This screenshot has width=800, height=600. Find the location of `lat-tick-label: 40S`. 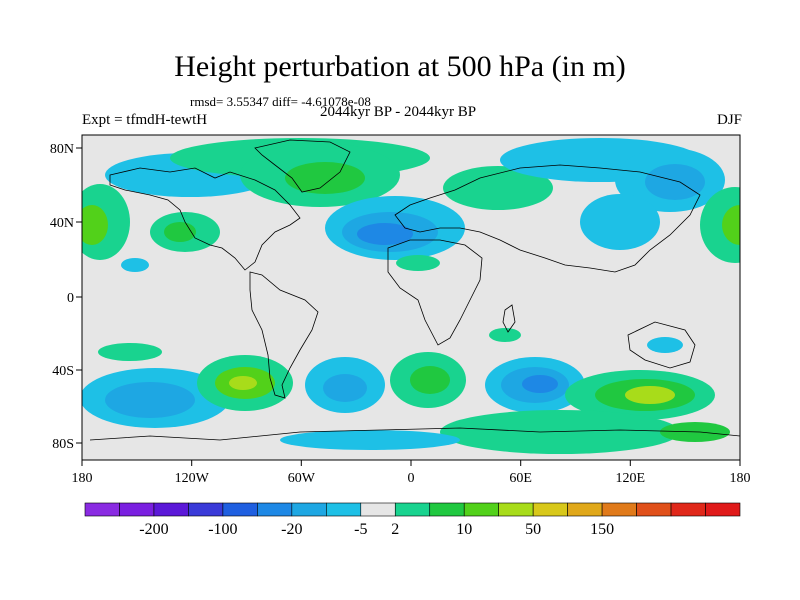

lat-tick-label: 40S is located at coordinates (63, 371).